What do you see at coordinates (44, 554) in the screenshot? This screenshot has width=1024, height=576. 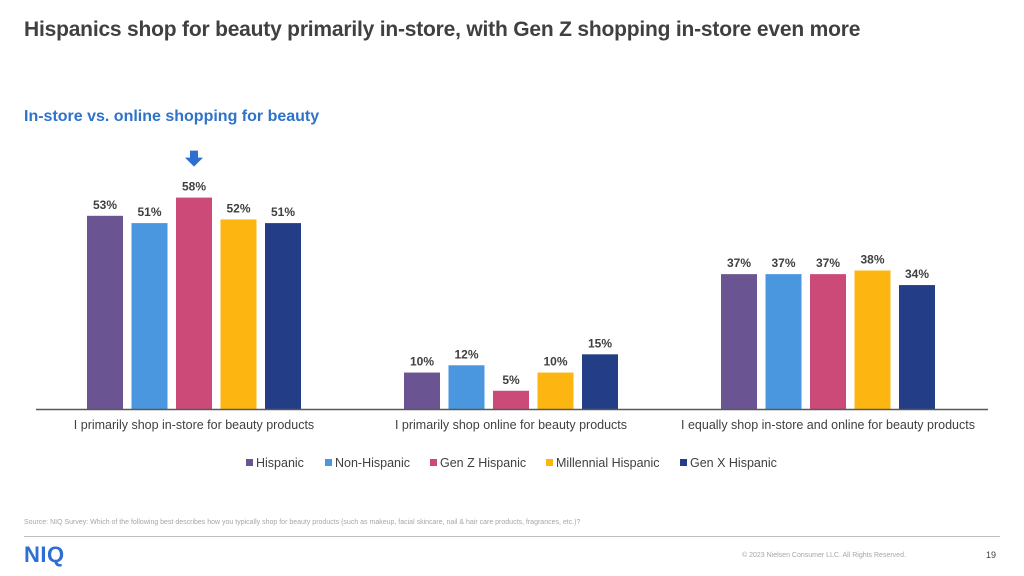 I see `niq-logo: NIQ` at bounding box center [44, 554].